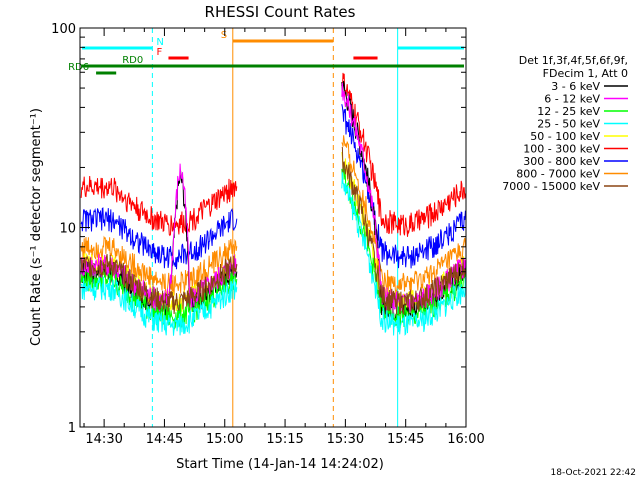 The height and width of the screenshot is (484, 640). What do you see at coordinates (572, 99) in the screenshot?
I see `legend-label: 6 - 12 keV` at bounding box center [572, 99].